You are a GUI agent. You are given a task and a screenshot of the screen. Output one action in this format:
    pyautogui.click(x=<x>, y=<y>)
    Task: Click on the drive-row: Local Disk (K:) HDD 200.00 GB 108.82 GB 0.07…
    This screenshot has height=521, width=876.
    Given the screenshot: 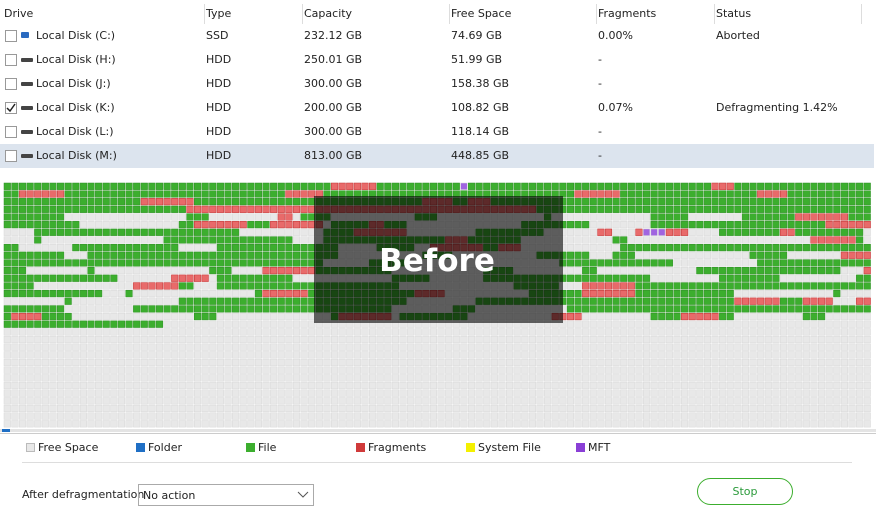 What is the action you would take?
    pyautogui.click(x=437, y=108)
    